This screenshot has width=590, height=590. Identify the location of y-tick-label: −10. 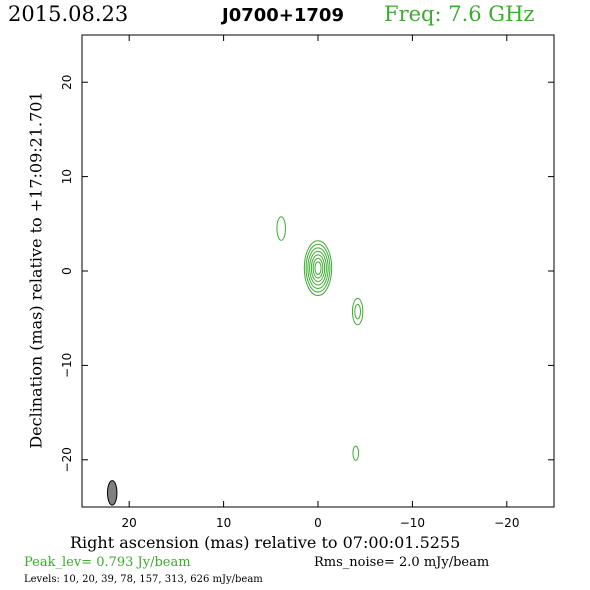
(67, 365).